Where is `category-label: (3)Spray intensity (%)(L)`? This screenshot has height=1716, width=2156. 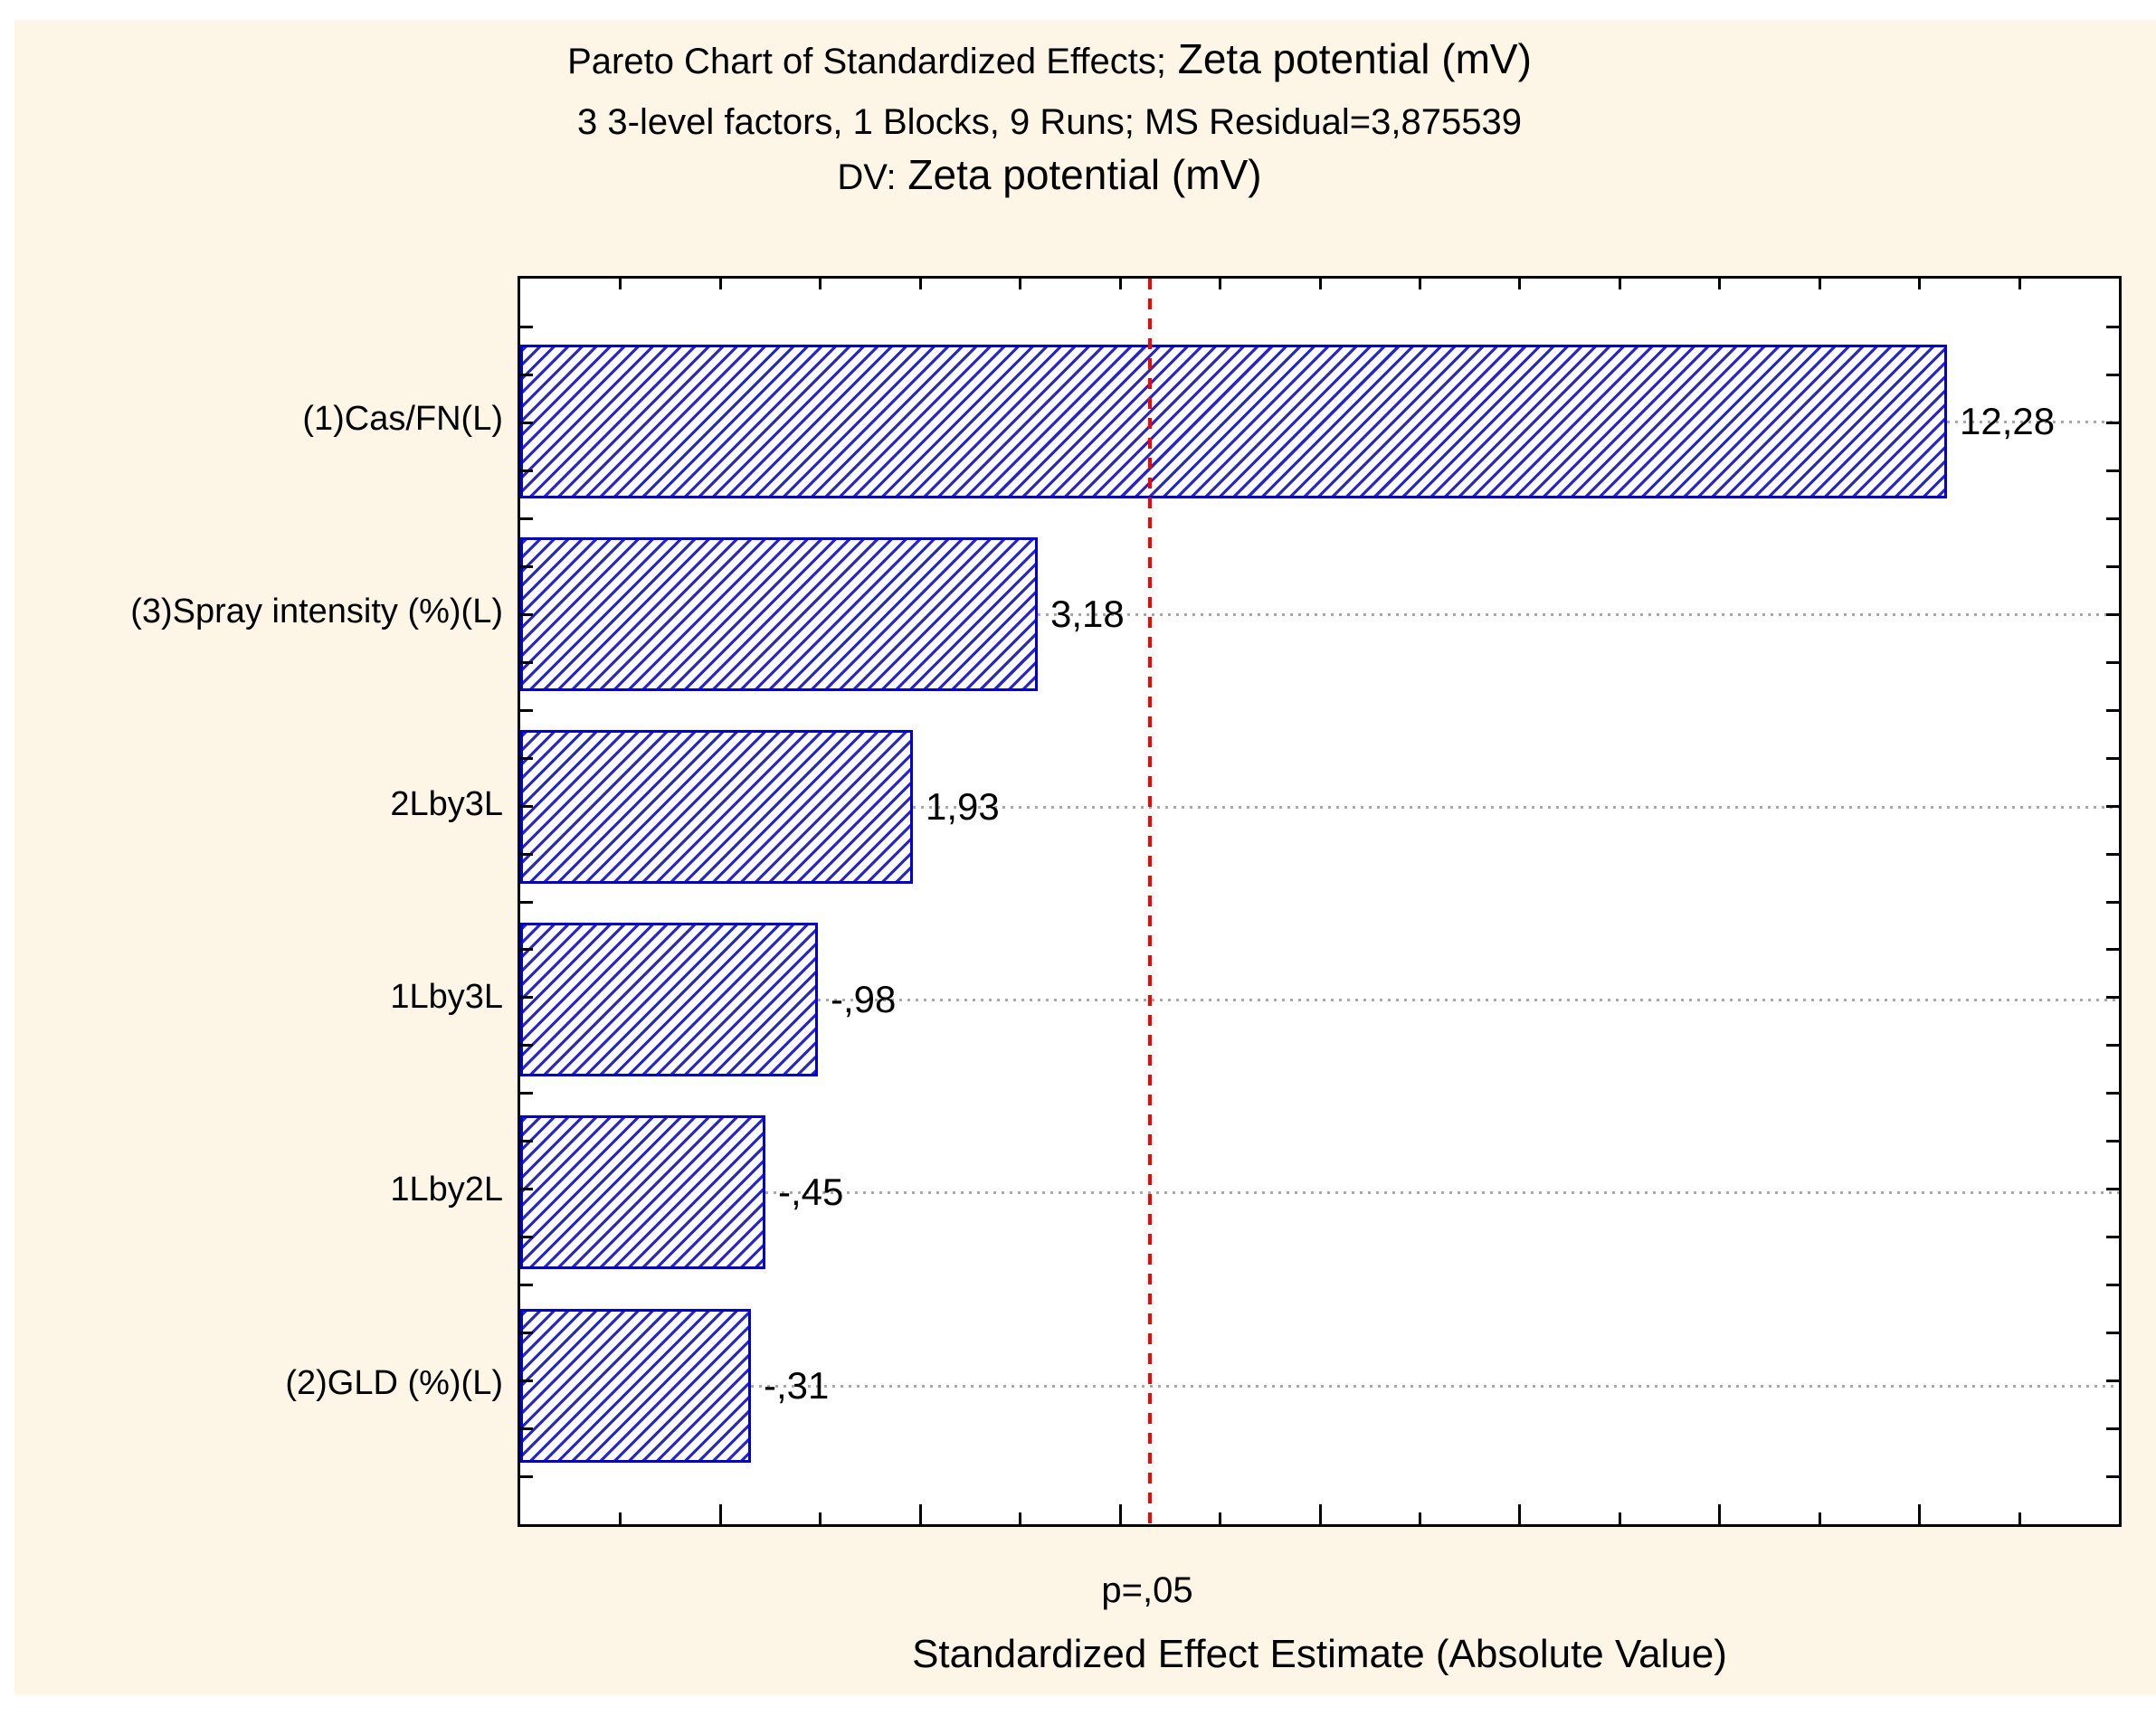
category-label: (3)Spray intensity (%)(L) is located at coordinates (316, 612).